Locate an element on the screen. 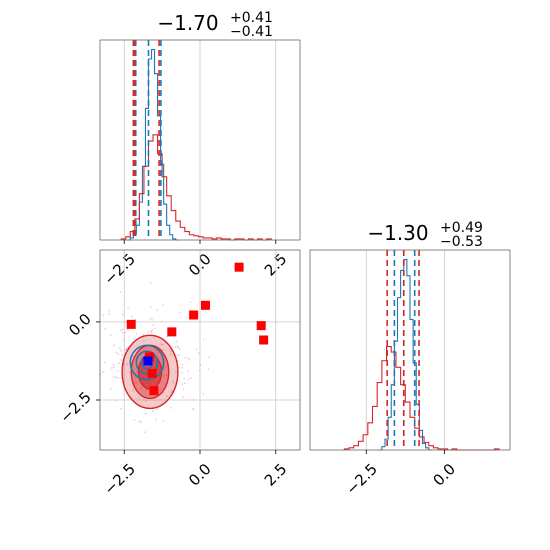 Image resolution: width=550 pixels, height=550 pixels. grid-lines is located at coordinates (405, 350).